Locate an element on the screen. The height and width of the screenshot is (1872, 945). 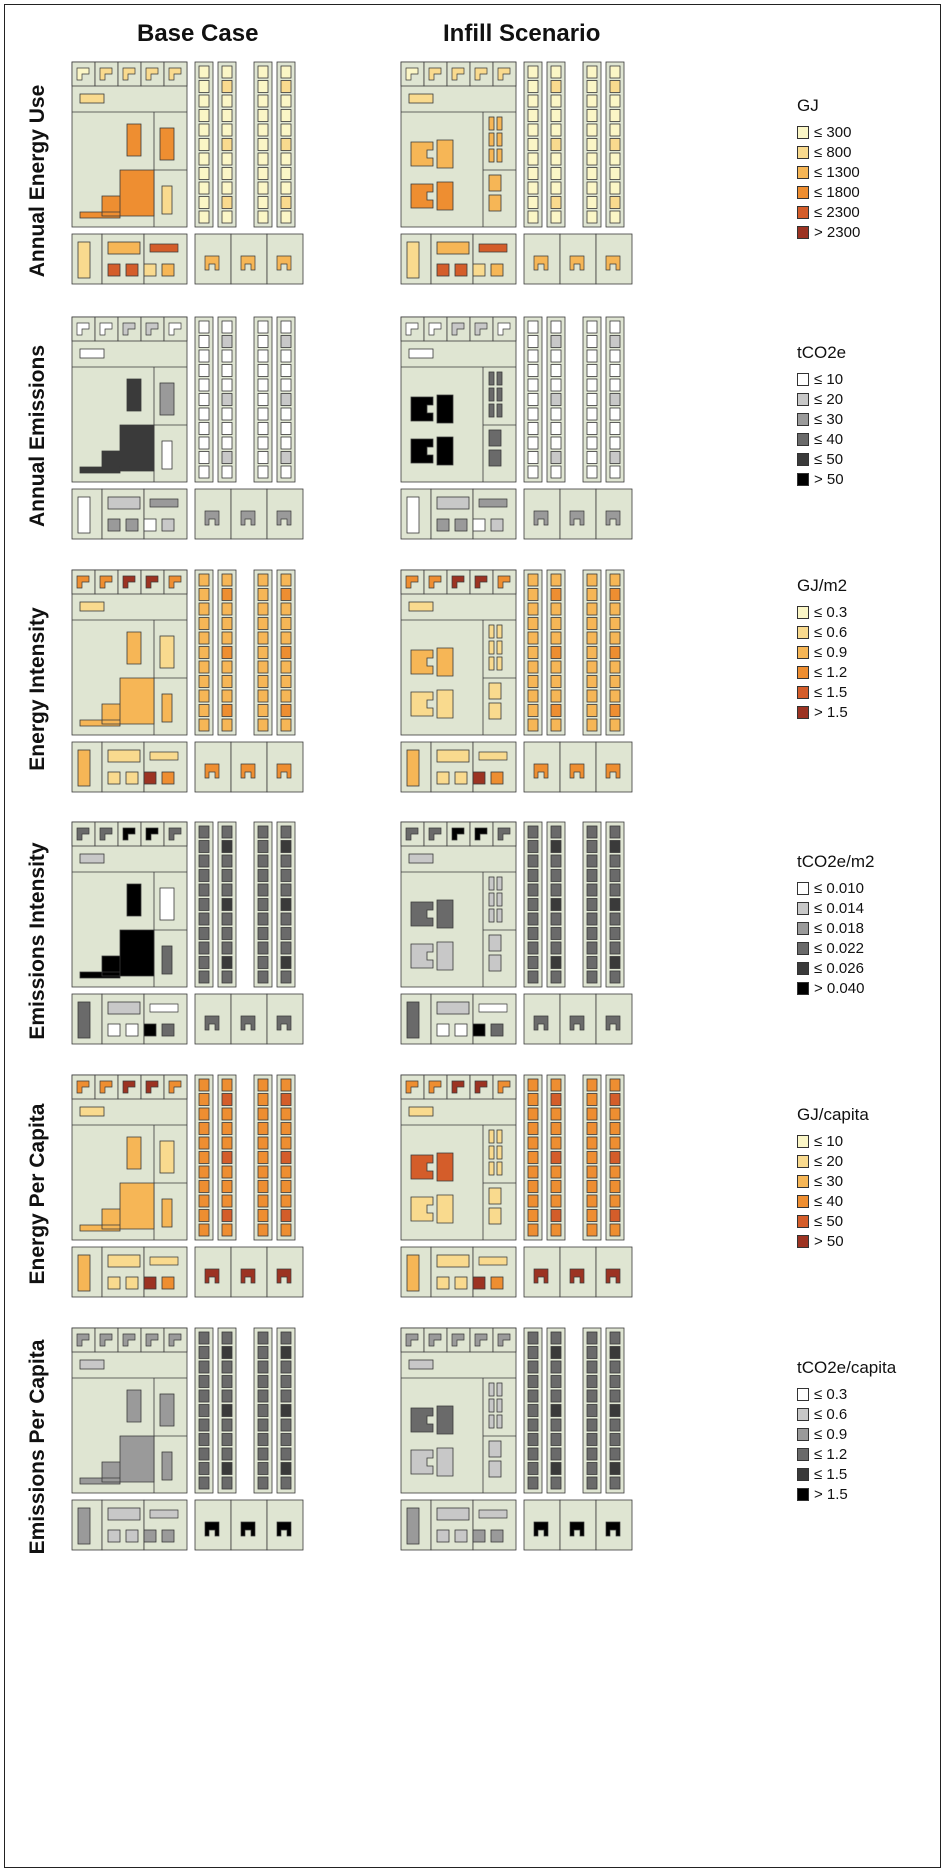
building-column is located at coordinates (167, 1157).